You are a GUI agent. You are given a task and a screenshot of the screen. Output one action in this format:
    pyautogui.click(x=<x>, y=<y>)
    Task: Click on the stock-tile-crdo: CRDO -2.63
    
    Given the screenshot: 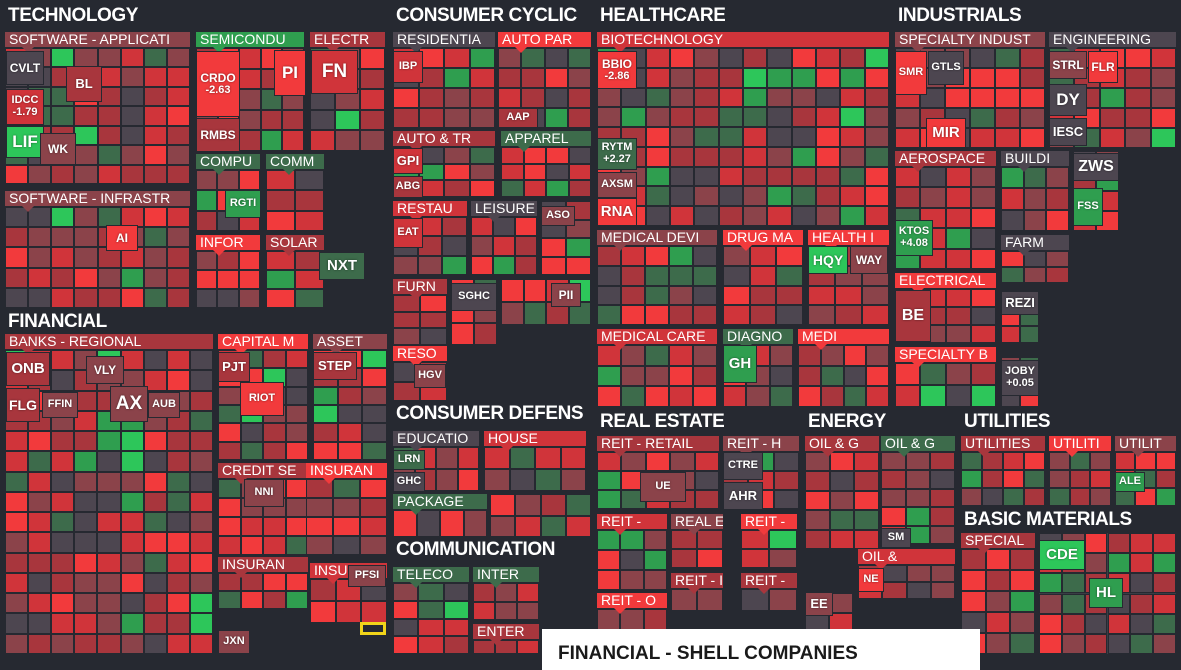 What is the action you would take?
    pyautogui.click(x=218, y=84)
    